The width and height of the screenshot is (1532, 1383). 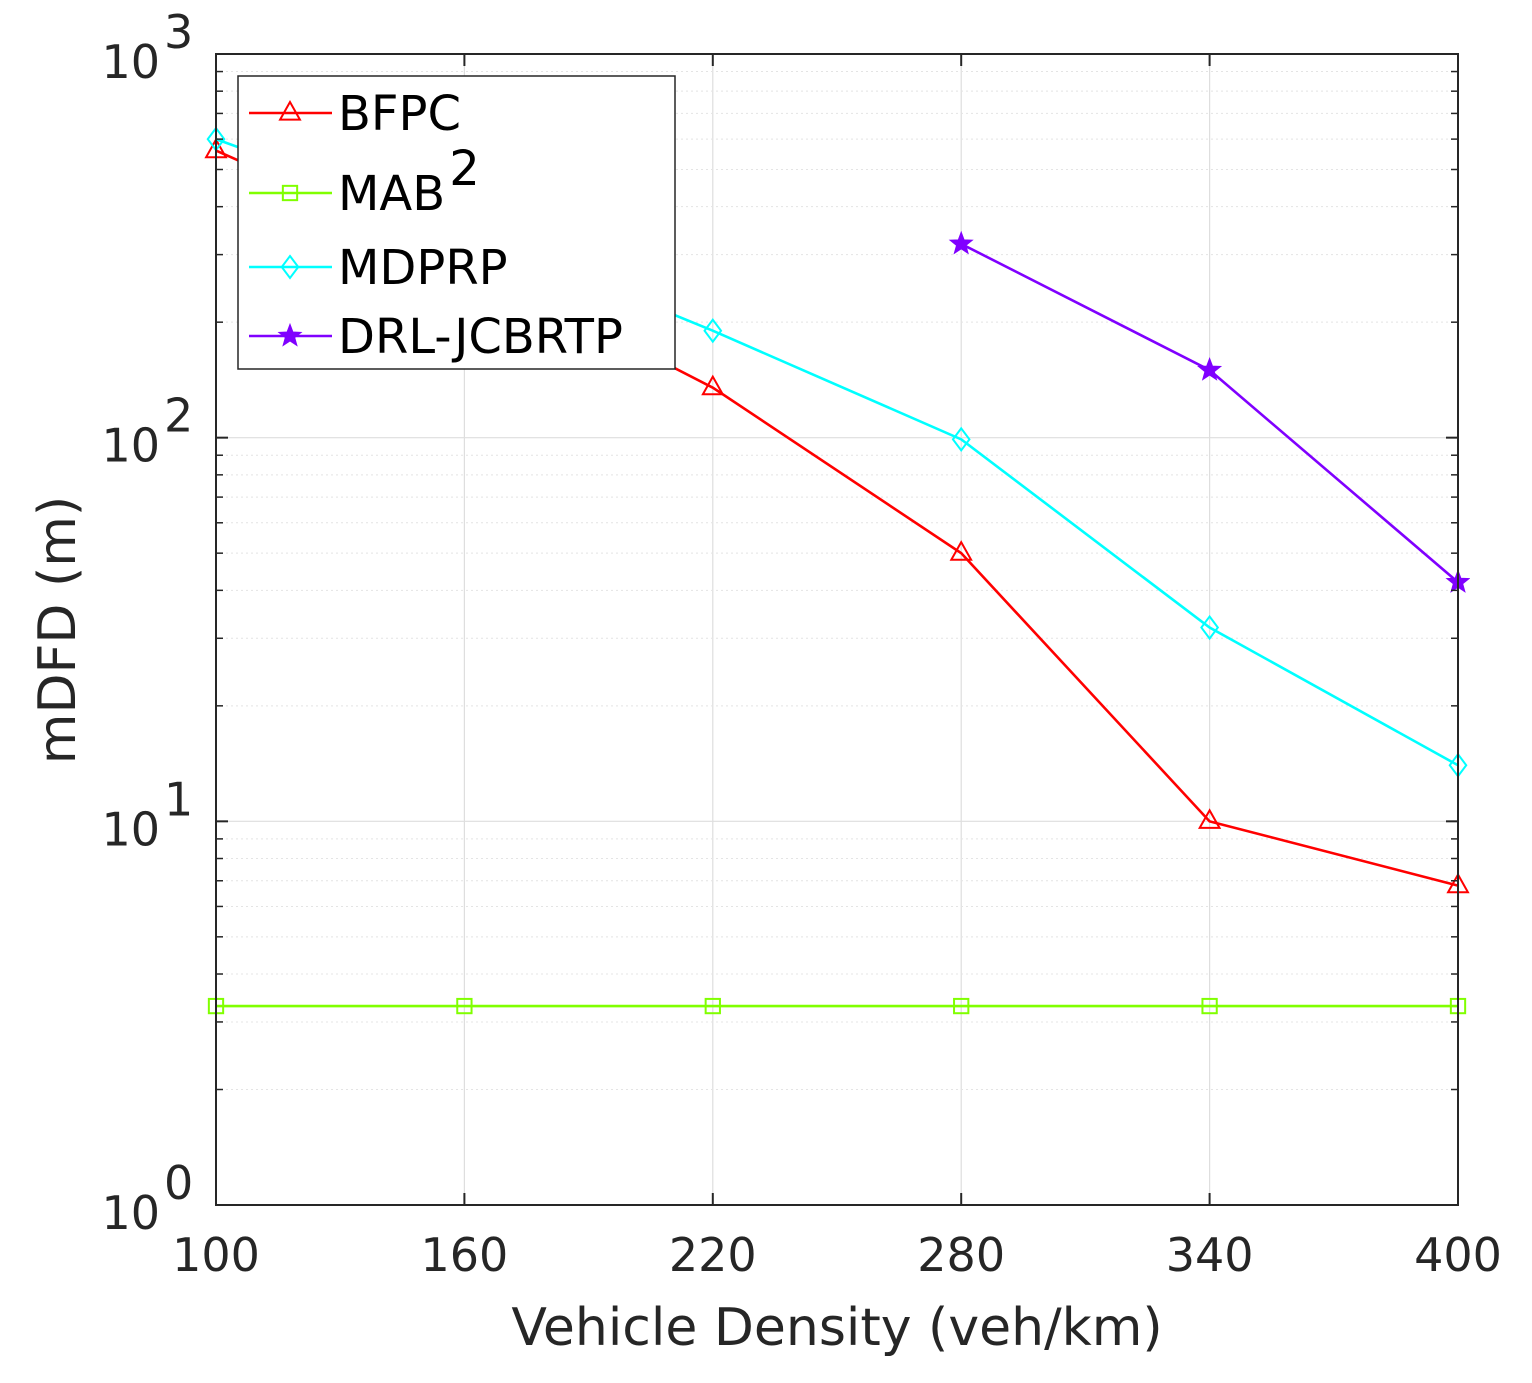 What do you see at coordinates (178, 1183) in the screenshot?
I see `y-tick-exponent: 0` at bounding box center [178, 1183].